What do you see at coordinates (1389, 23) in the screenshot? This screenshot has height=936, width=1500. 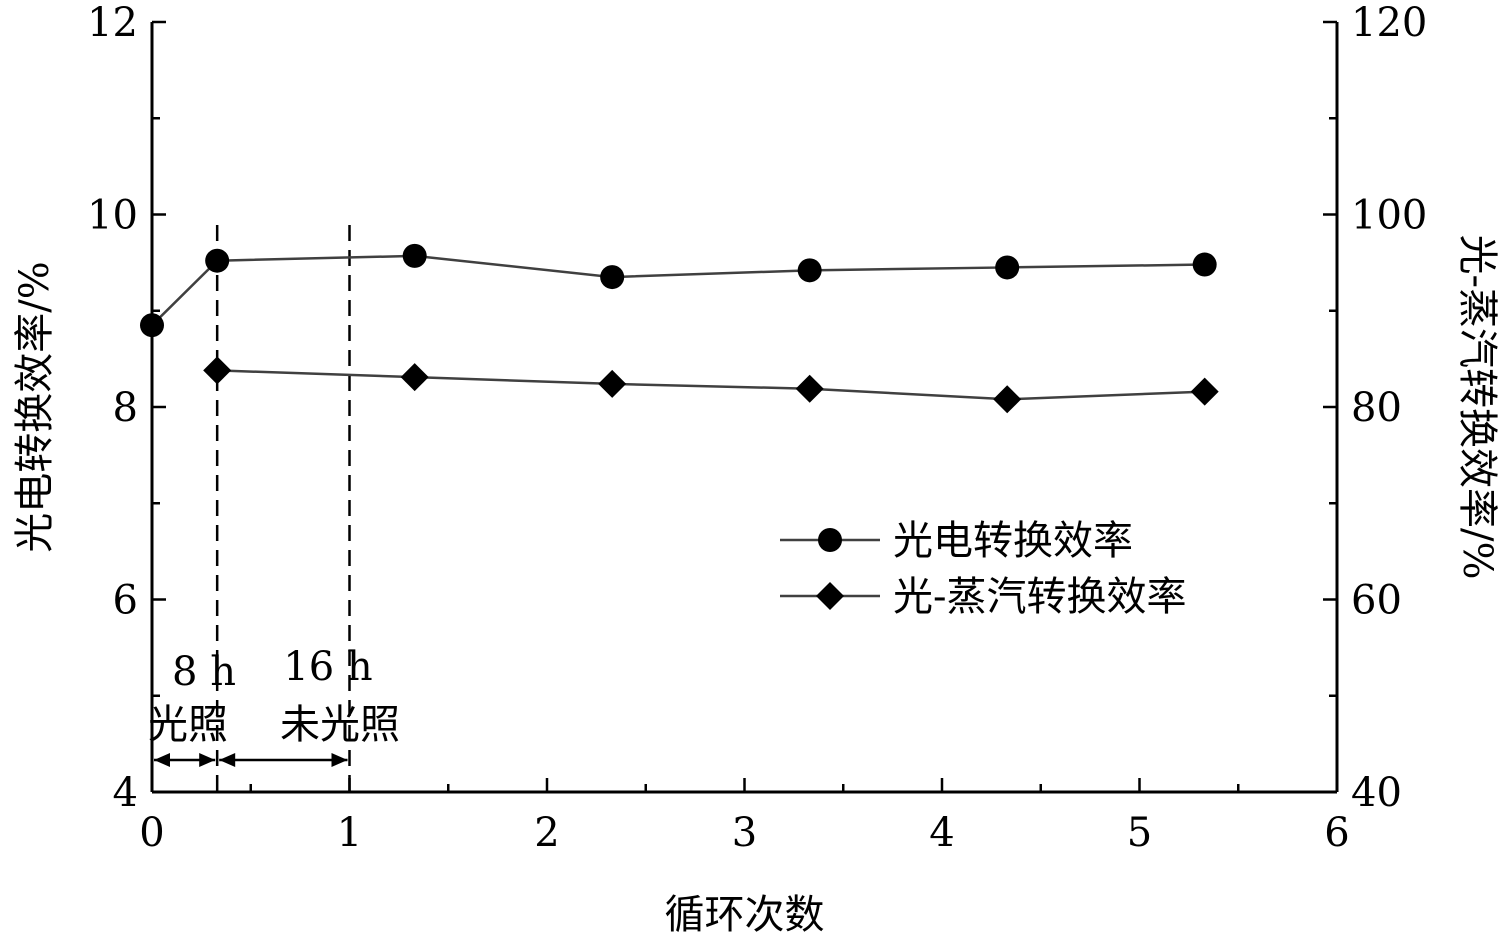 I see `y-right-tick-label: 120` at bounding box center [1389, 23].